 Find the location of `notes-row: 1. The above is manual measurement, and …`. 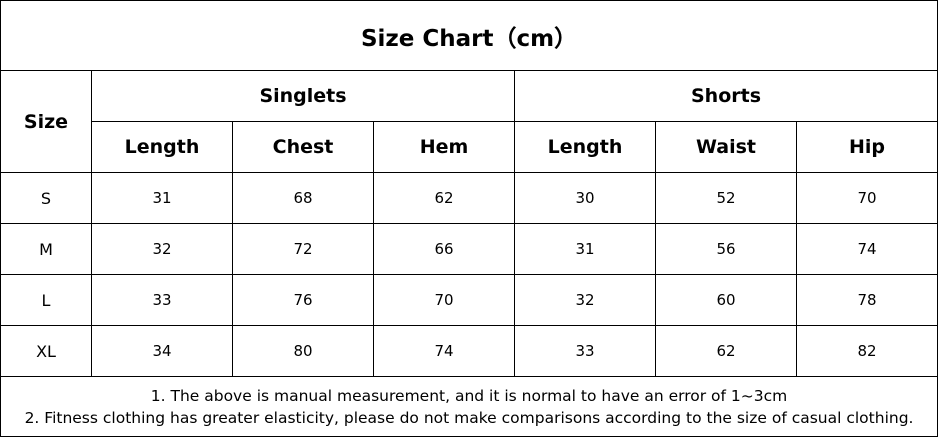

notes-row: 1. The above is manual measurement, and … is located at coordinates (469, 406).